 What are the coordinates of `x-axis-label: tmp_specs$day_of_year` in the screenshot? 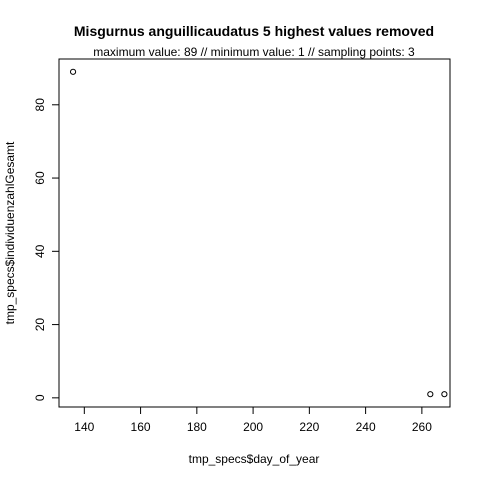 It's located at (254, 459).